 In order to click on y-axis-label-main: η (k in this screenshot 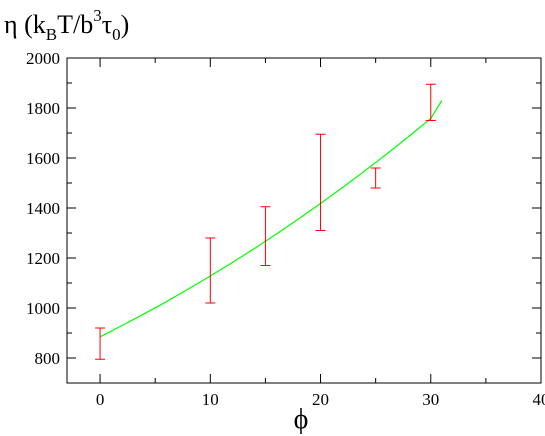, I will do `click(25, 24)`.